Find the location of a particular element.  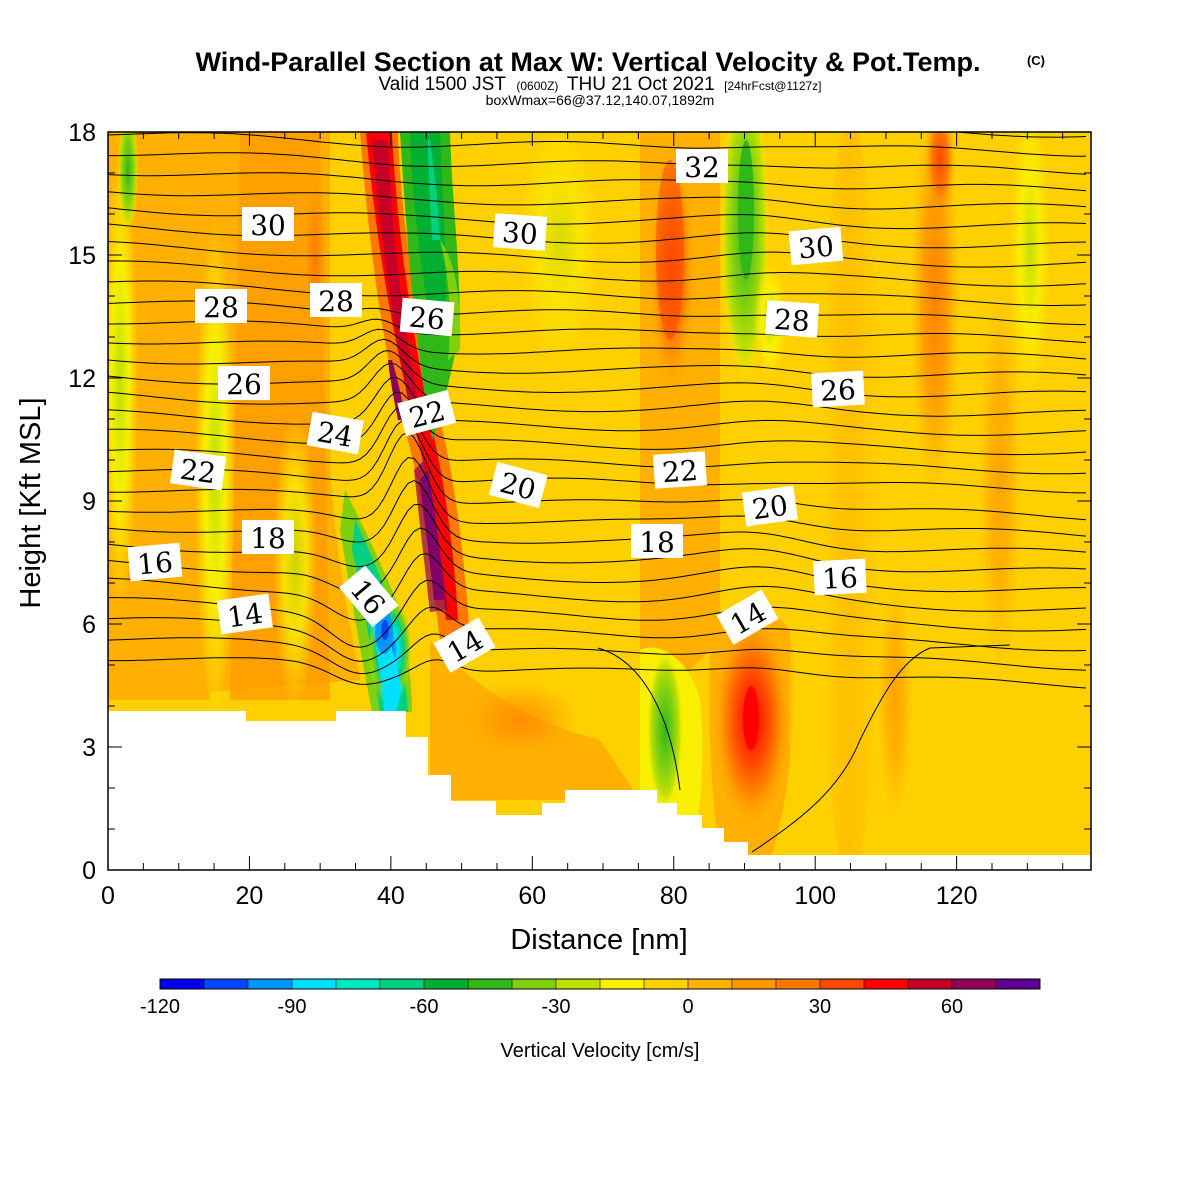

x-tick-label: 120 is located at coordinates (957, 896).